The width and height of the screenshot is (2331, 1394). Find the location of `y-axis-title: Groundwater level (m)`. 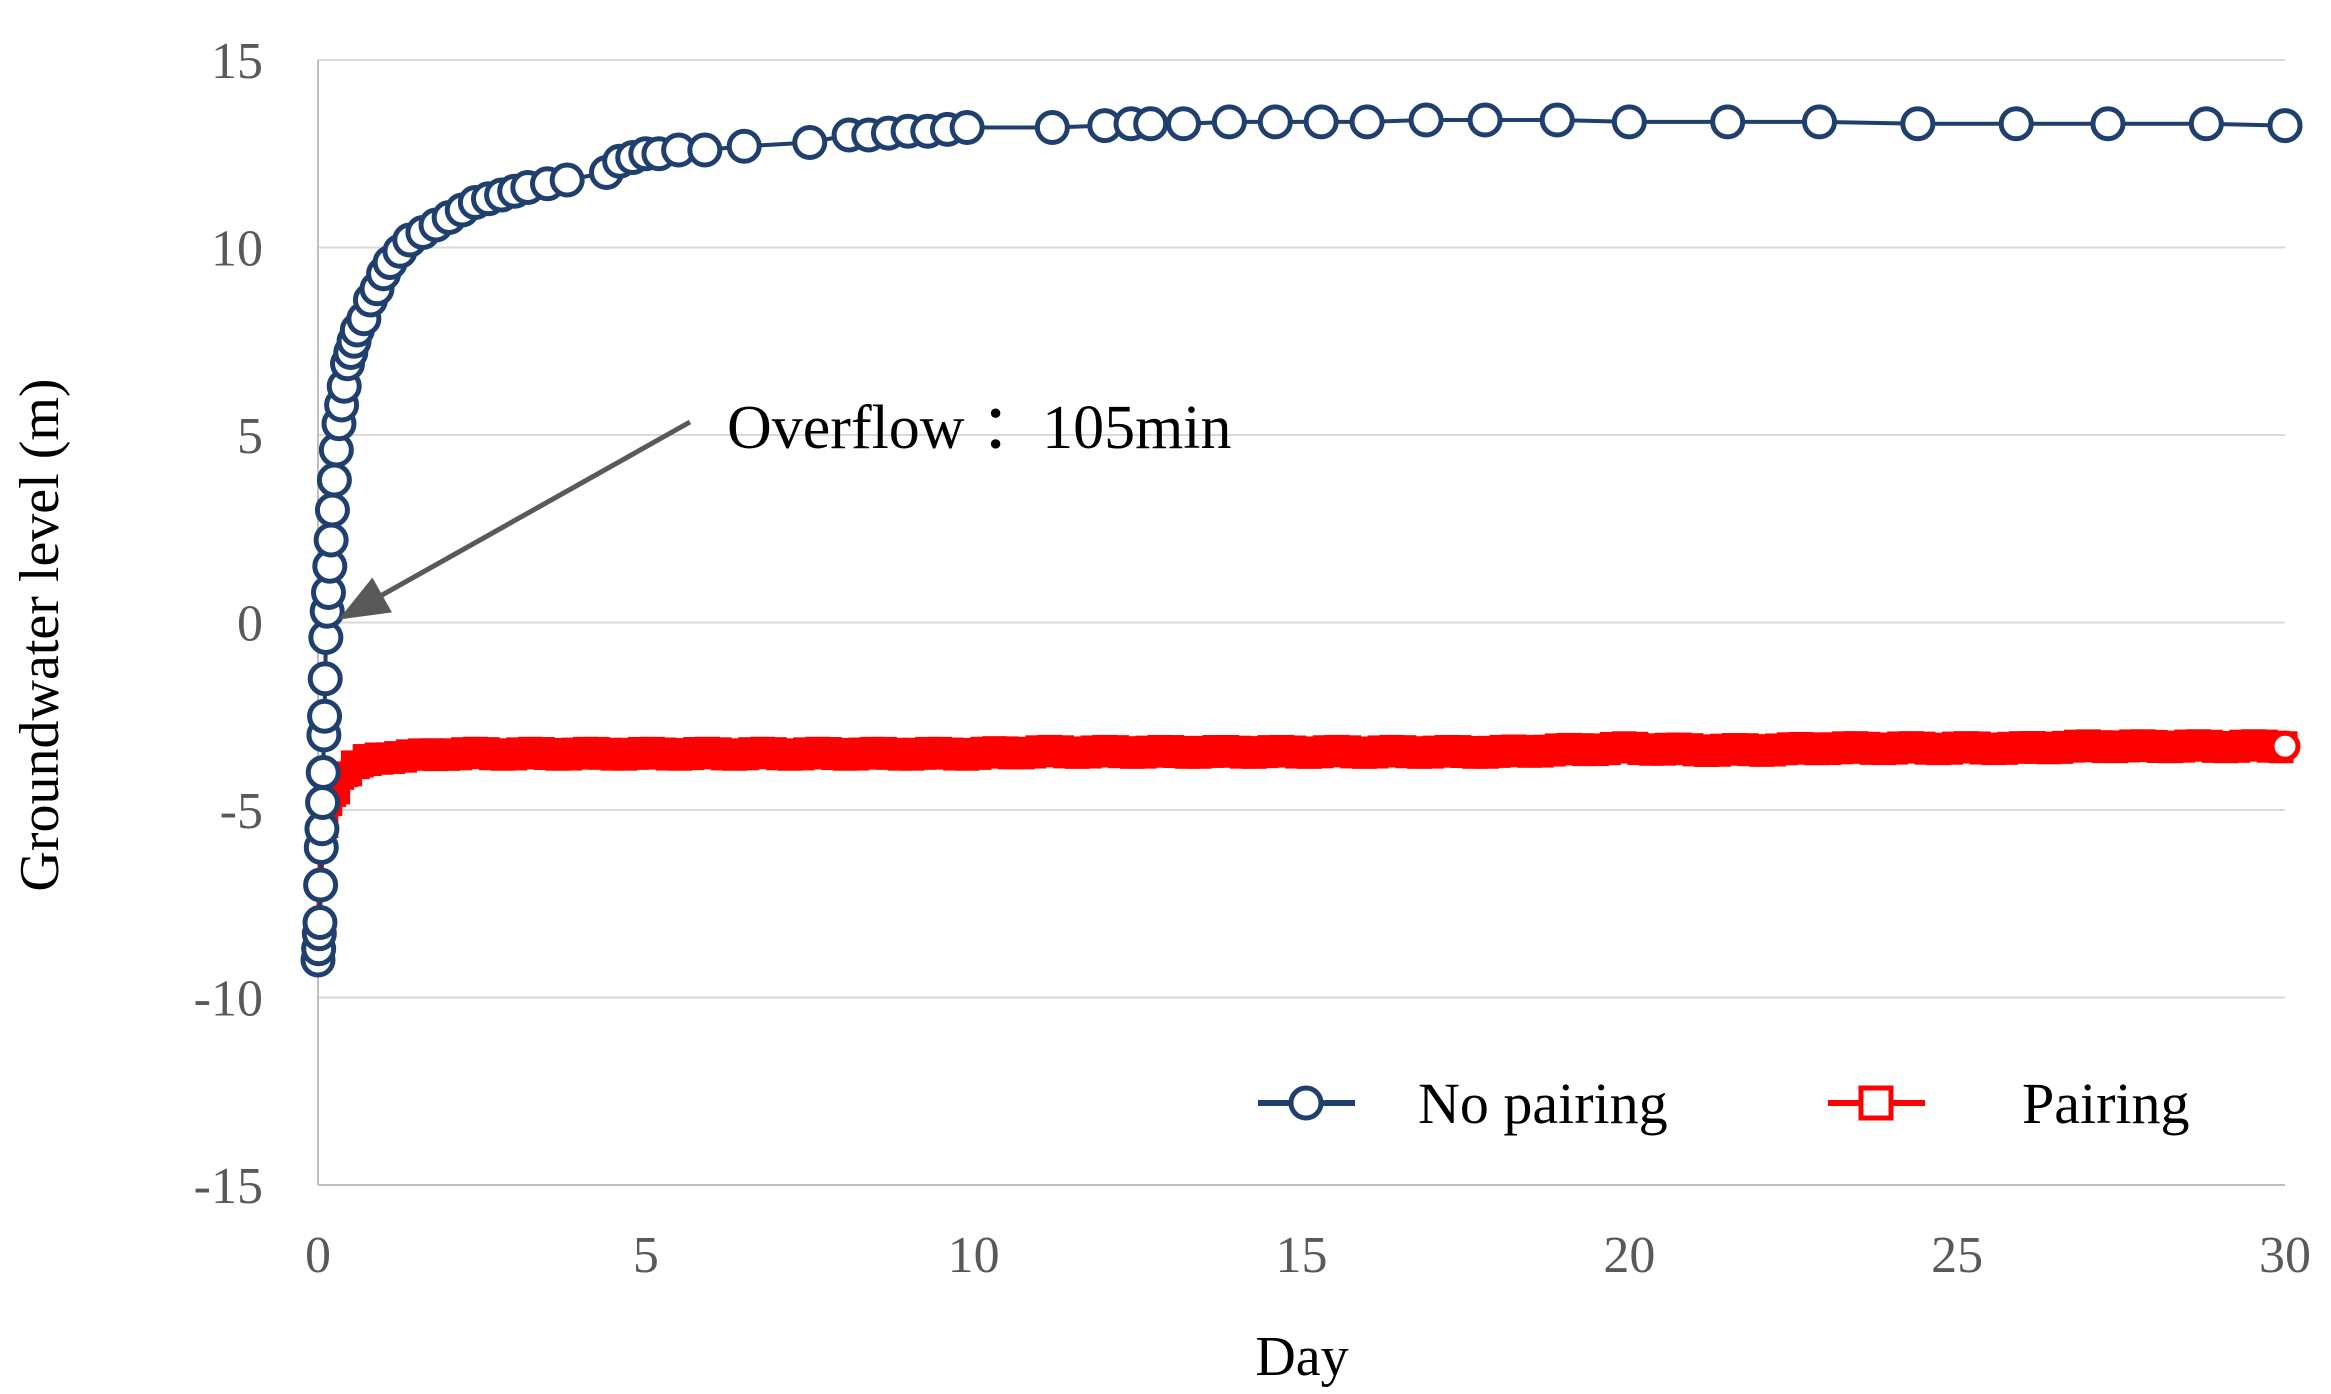

y-axis-title: Groundwater level (m) is located at coordinates (40, 634).